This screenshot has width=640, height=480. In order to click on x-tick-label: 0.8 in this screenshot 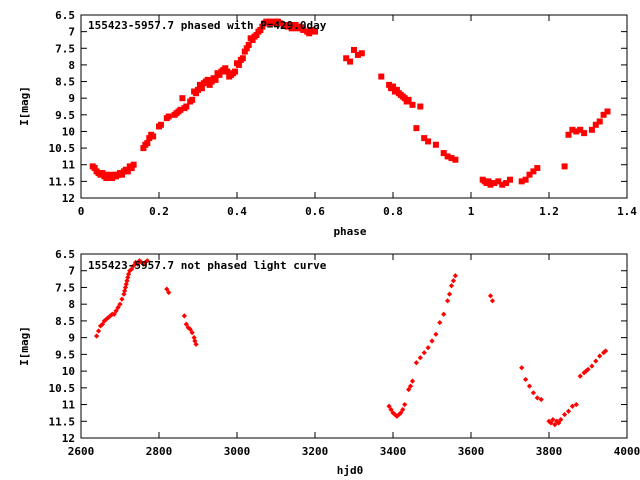, I will do `click(393, 211)`.